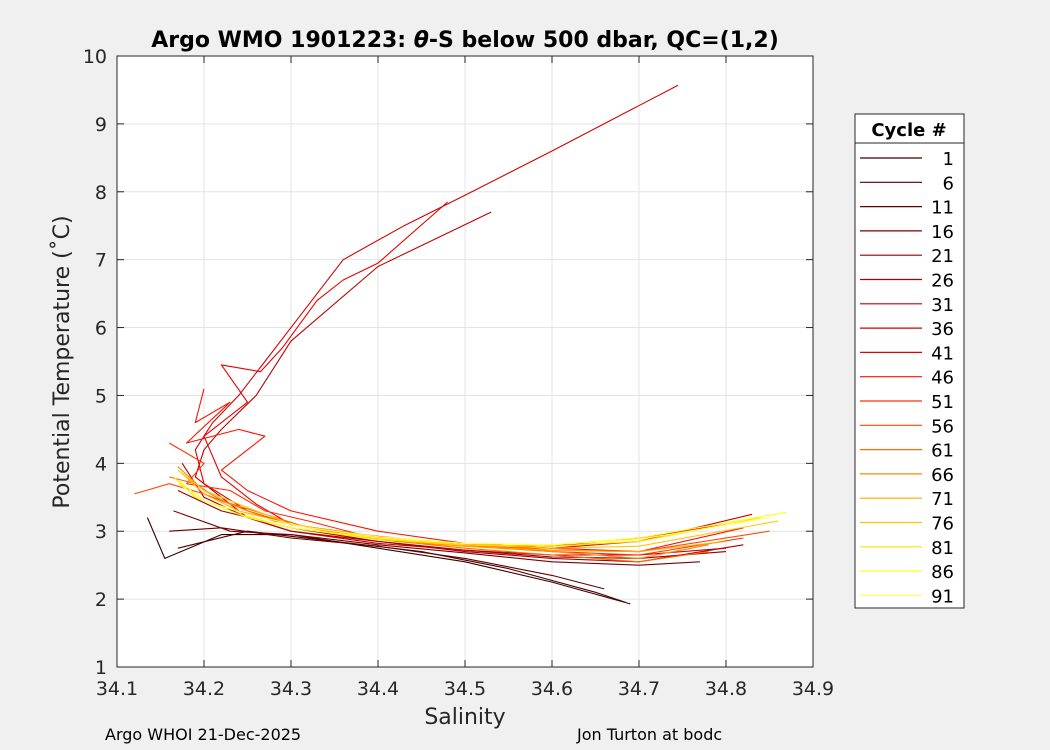 Image resolution: width=1050 pixels, height=750 pixels. I want to click on legend-label: 1, so click(948, 159).